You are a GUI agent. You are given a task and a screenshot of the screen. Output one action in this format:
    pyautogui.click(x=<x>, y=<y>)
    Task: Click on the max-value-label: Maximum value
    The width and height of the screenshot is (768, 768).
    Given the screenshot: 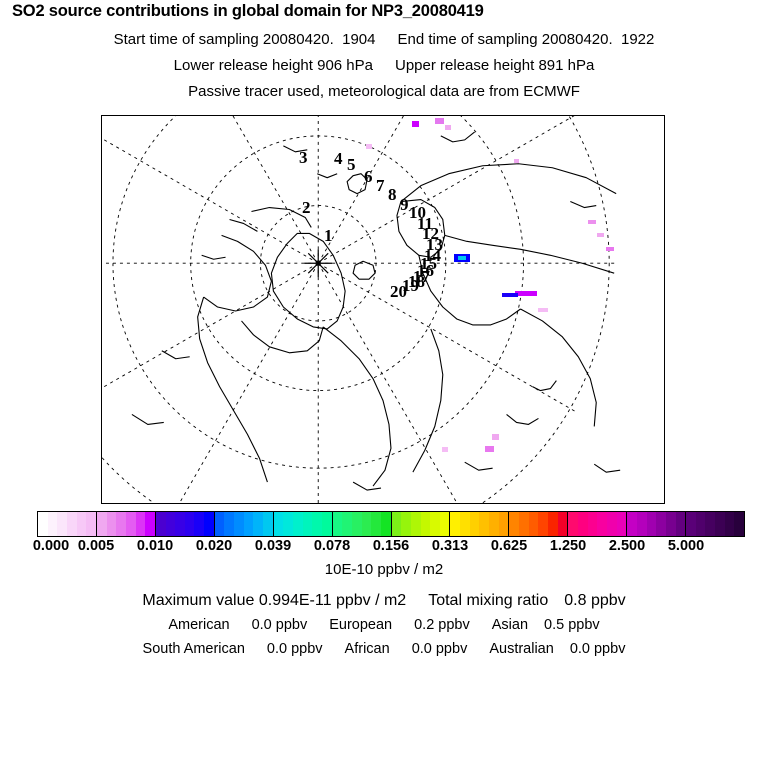 What is the action you would take?
    pyautogui.click(x=198, y=600)
    